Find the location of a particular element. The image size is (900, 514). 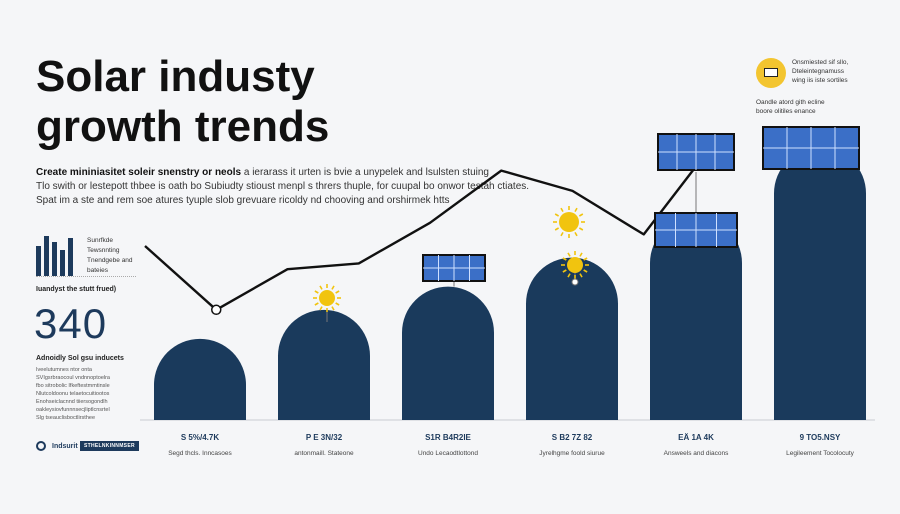

legend-line: wing iis iste sortiles is located at coordinates (820, 80).